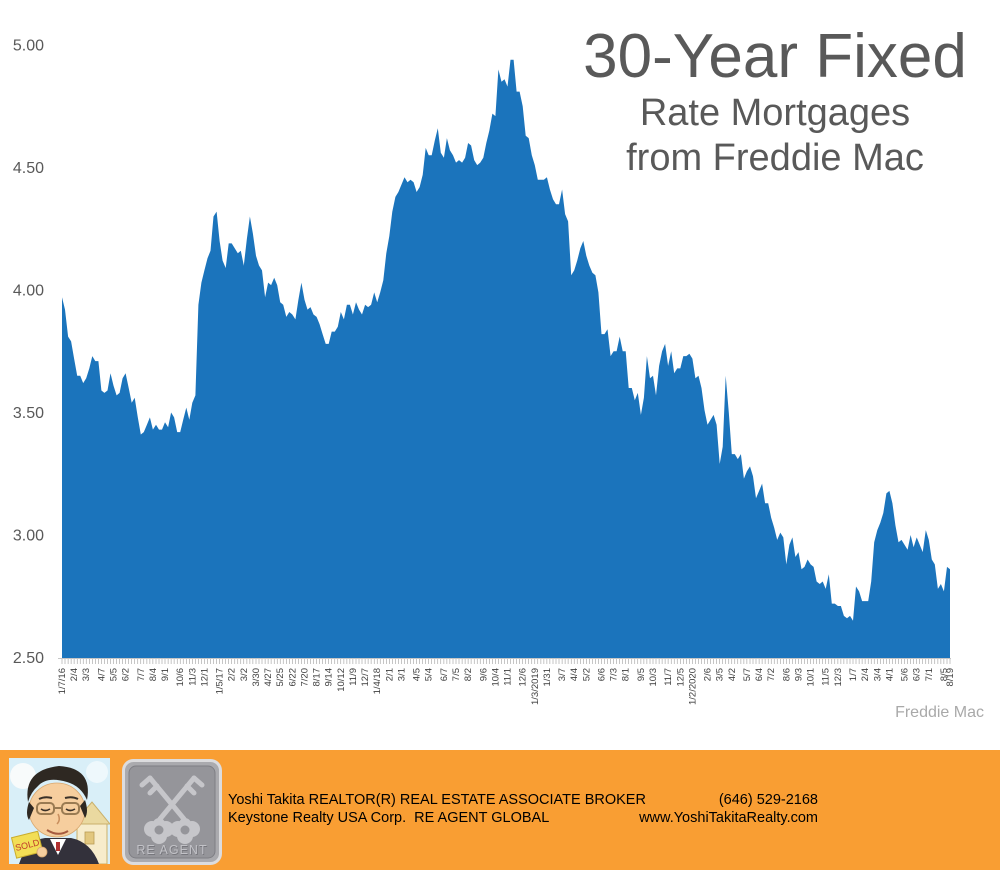 This screenshot has height=870, width=1000. What do you see at coordinates (27, 844) in the screenshot?
I see `sold-sign: SOLD` at bounding box center [27, 844].